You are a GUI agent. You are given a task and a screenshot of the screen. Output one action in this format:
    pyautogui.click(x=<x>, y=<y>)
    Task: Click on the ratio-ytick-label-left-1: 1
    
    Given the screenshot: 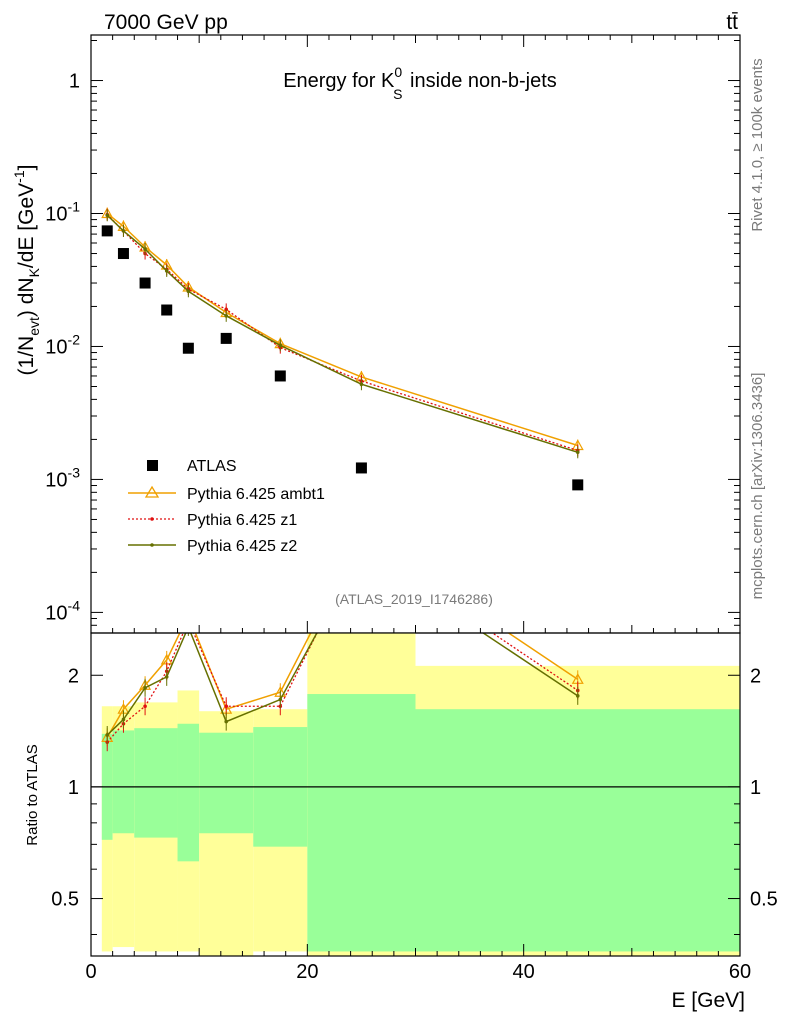 What is the action you would take?
    pyautogui.click(x=73, y=788)
    